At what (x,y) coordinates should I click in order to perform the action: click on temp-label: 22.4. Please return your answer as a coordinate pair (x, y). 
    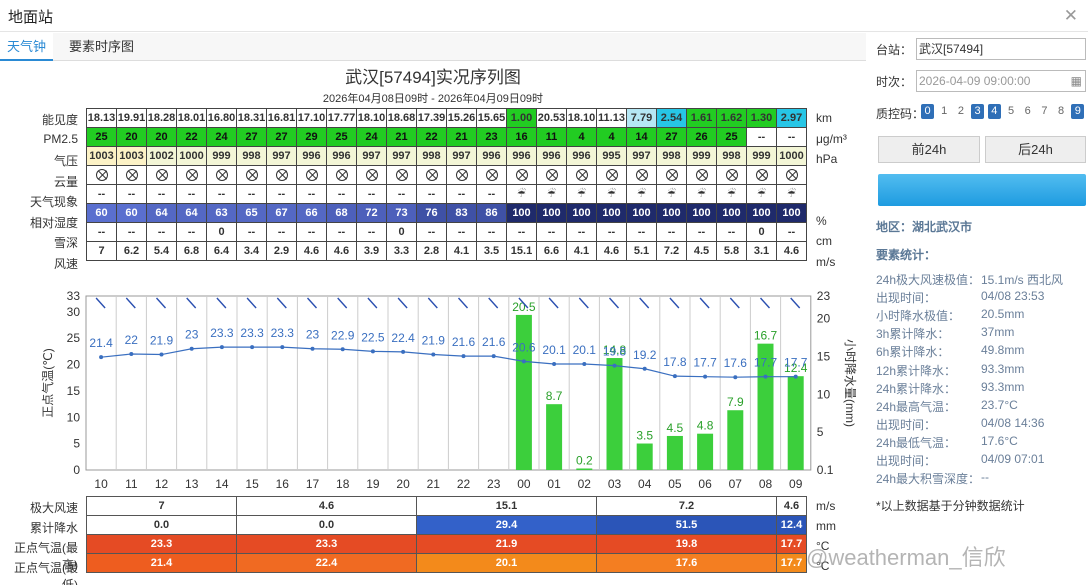
    Looking at the image, I should click on (403, 338).